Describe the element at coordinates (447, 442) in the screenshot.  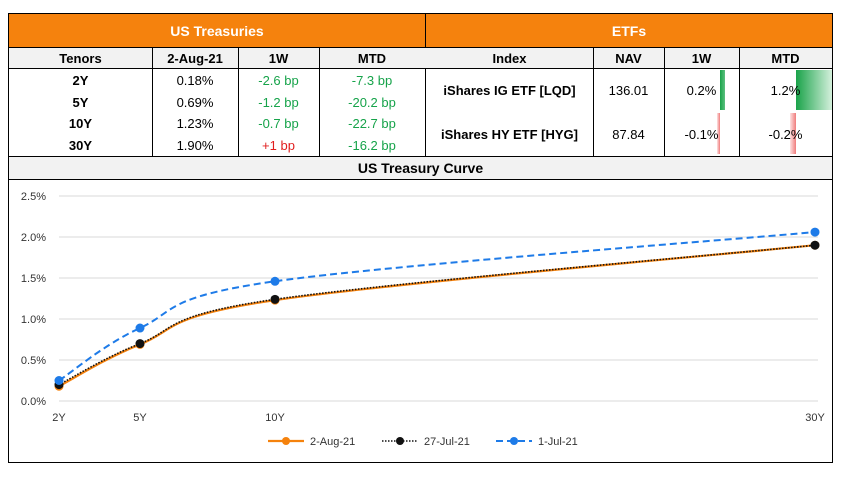
I see `legend-label: 27-Jul-21` at that location.